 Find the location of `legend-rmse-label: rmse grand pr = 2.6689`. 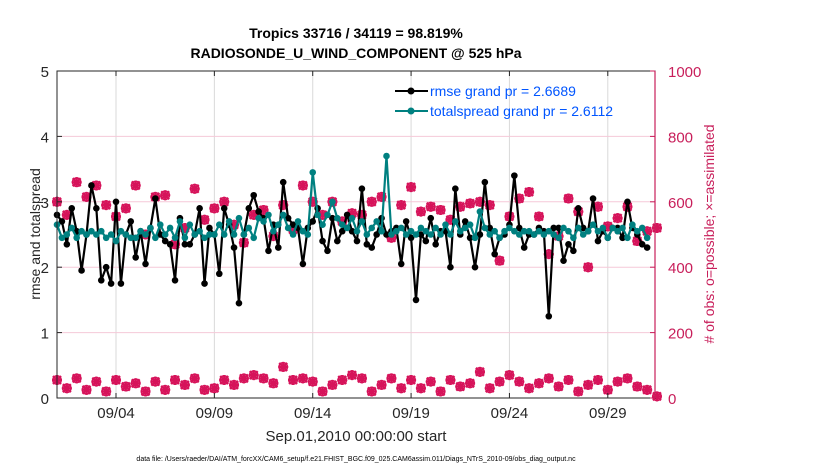

legend-rmse-label: rmse grand pr = 2.6689 is located at coordinates (503, 91).